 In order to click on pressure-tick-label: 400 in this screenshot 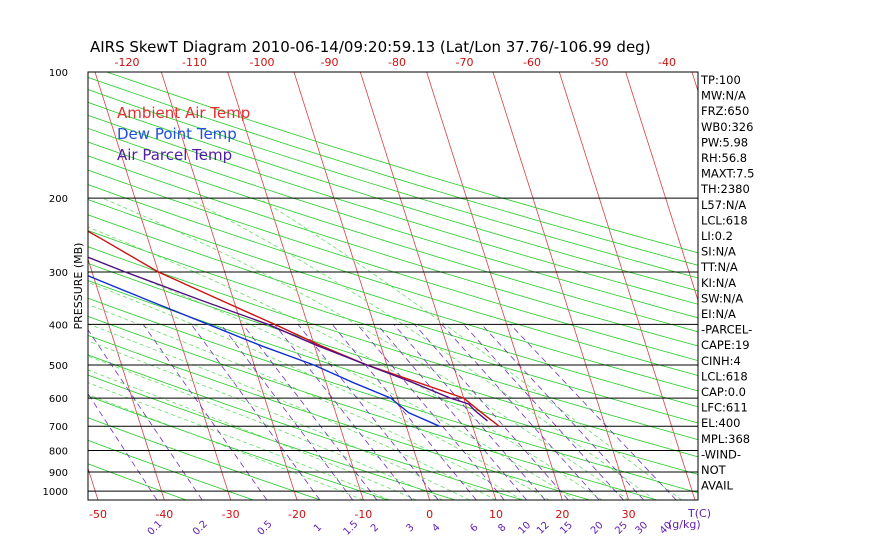, I will do `click(58, 325)`.